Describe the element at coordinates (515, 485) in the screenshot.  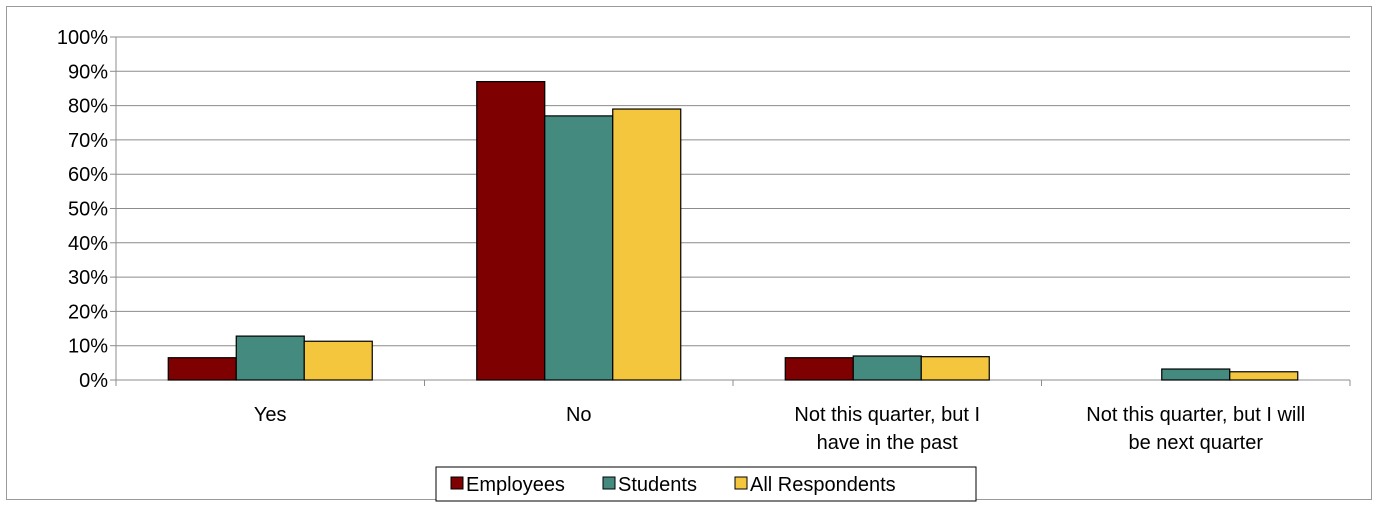
I see `legend-label: Employees` at that location.